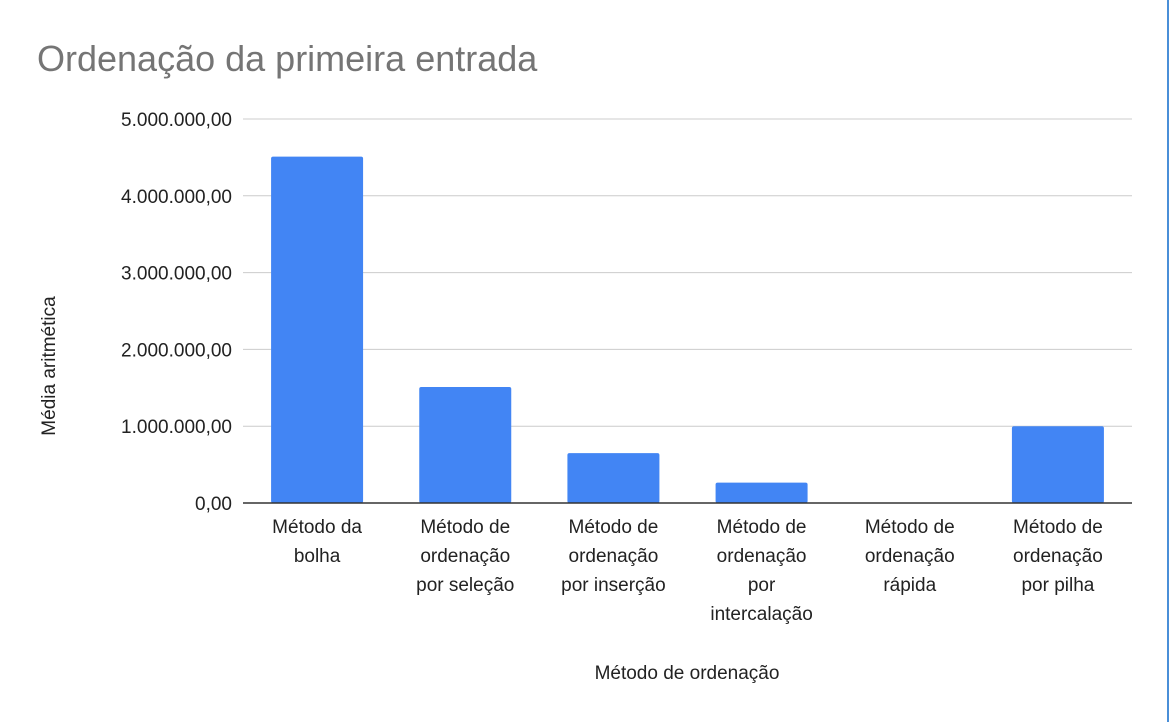 The width and height of the screenshot is (1169, 722). Describe the element at coordinates (613, 556) in the screenshot. I see `x-category-label: Método de ordenação por inserção` at that location.